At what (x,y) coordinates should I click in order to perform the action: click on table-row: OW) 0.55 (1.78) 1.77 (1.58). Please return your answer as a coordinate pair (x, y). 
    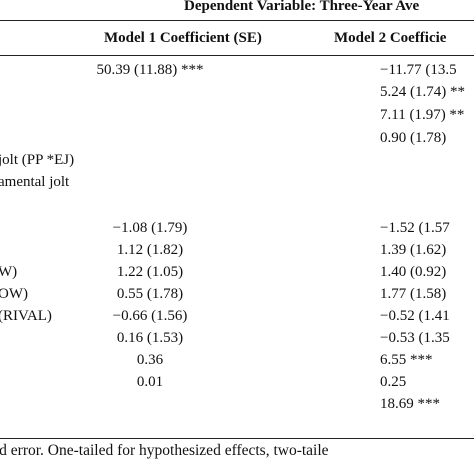
    Looking at the image, I should click on (237, 296).